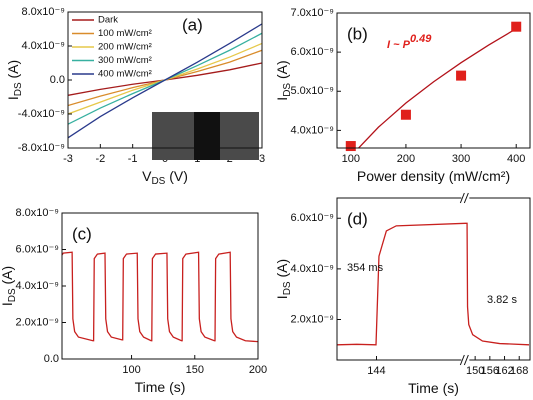  Describe the element at coordinates (312, 13) in the screenshot. I see `y-tick-label: 7.0x10⁻⁹` at that location.